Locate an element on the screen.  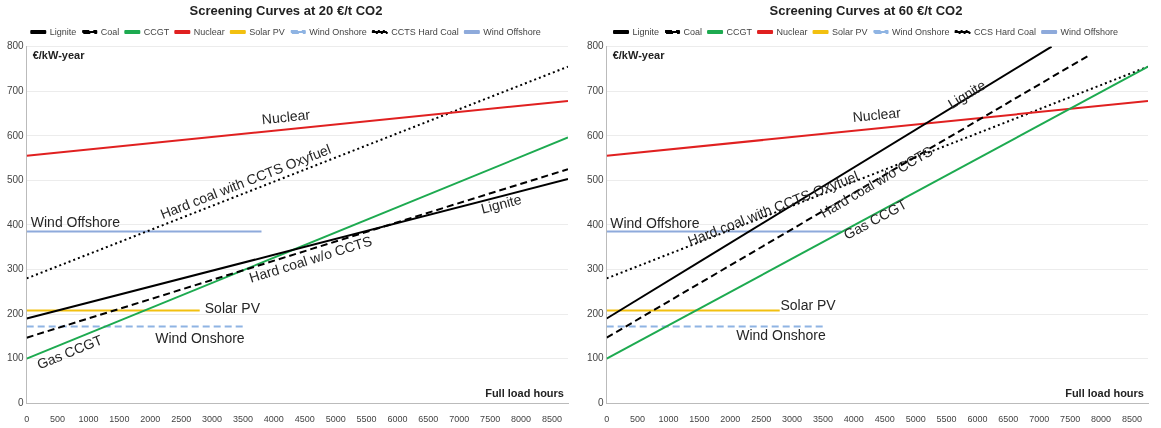
annotation: Lignite is located at coordinates (501, 203).